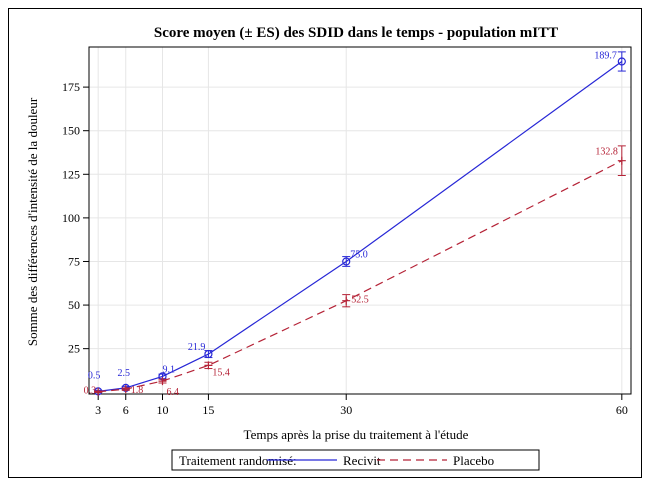 This screenshot has width=655, height=487. I want to click on y-tick-label: 150, so click(71, 131).